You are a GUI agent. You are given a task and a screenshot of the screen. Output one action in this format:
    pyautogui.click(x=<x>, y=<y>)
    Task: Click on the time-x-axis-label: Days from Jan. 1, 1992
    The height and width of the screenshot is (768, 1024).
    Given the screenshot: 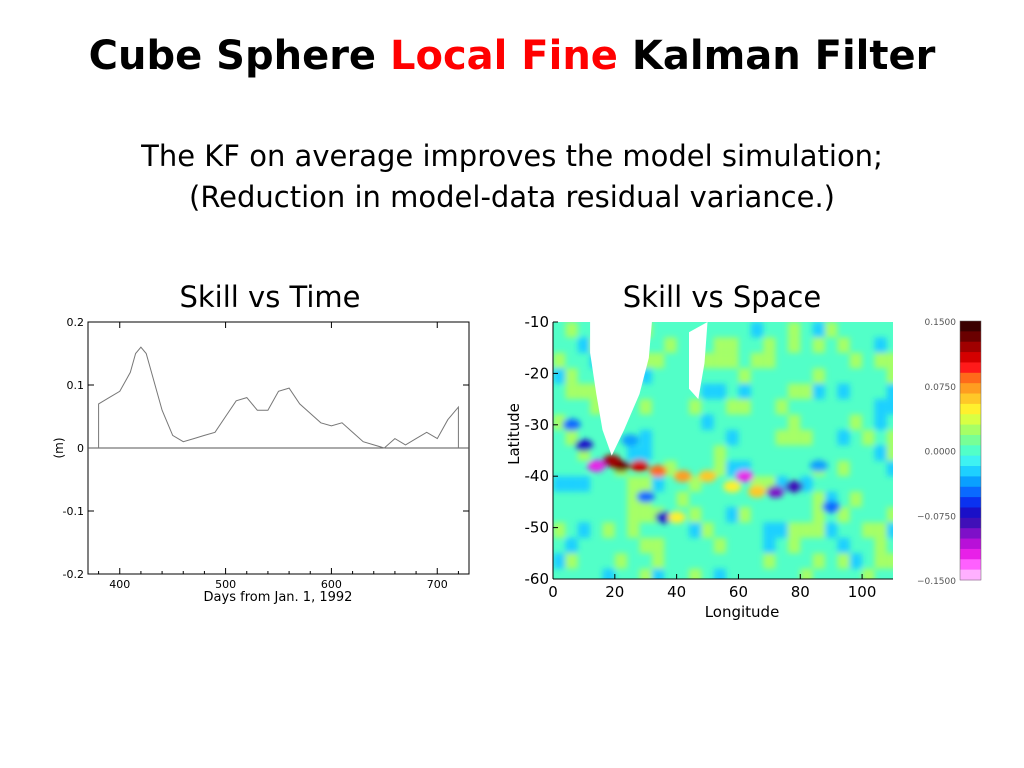 What is the action you would take?
    pyautogui.click(x=278, y=597)
    